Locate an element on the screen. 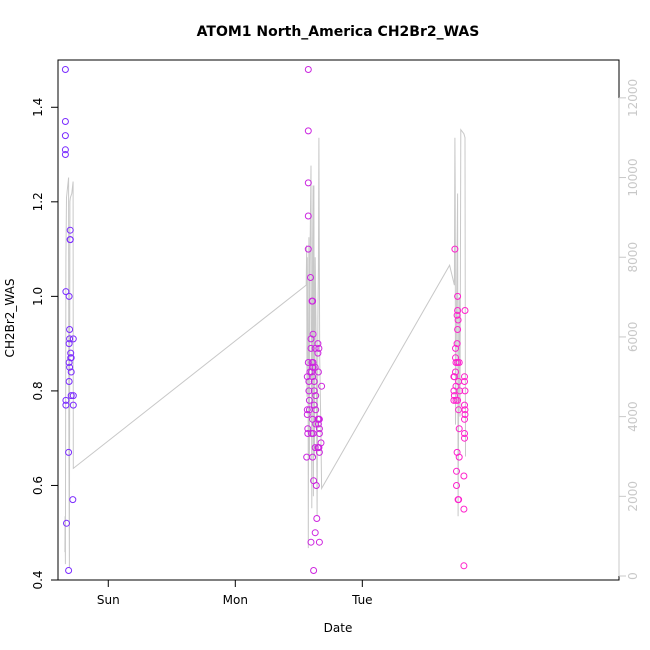 The height and width of the screenshot is (650, 650). y2-tick-label: 4000 is located at coordinates (633, 416).